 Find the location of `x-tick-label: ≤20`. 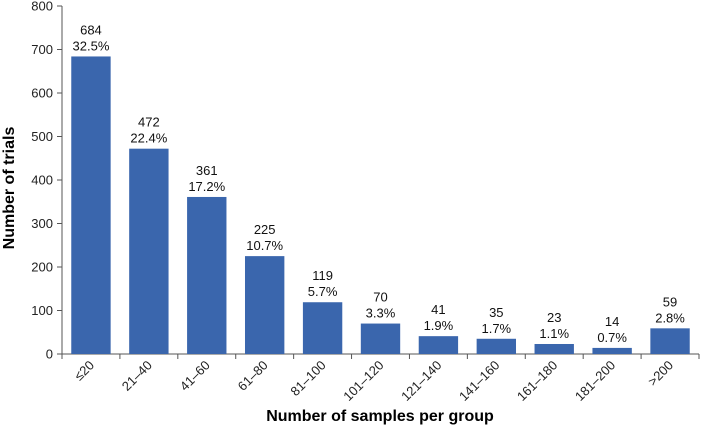

x-tick-label: ≤20 is located at coordinates (84, 371).